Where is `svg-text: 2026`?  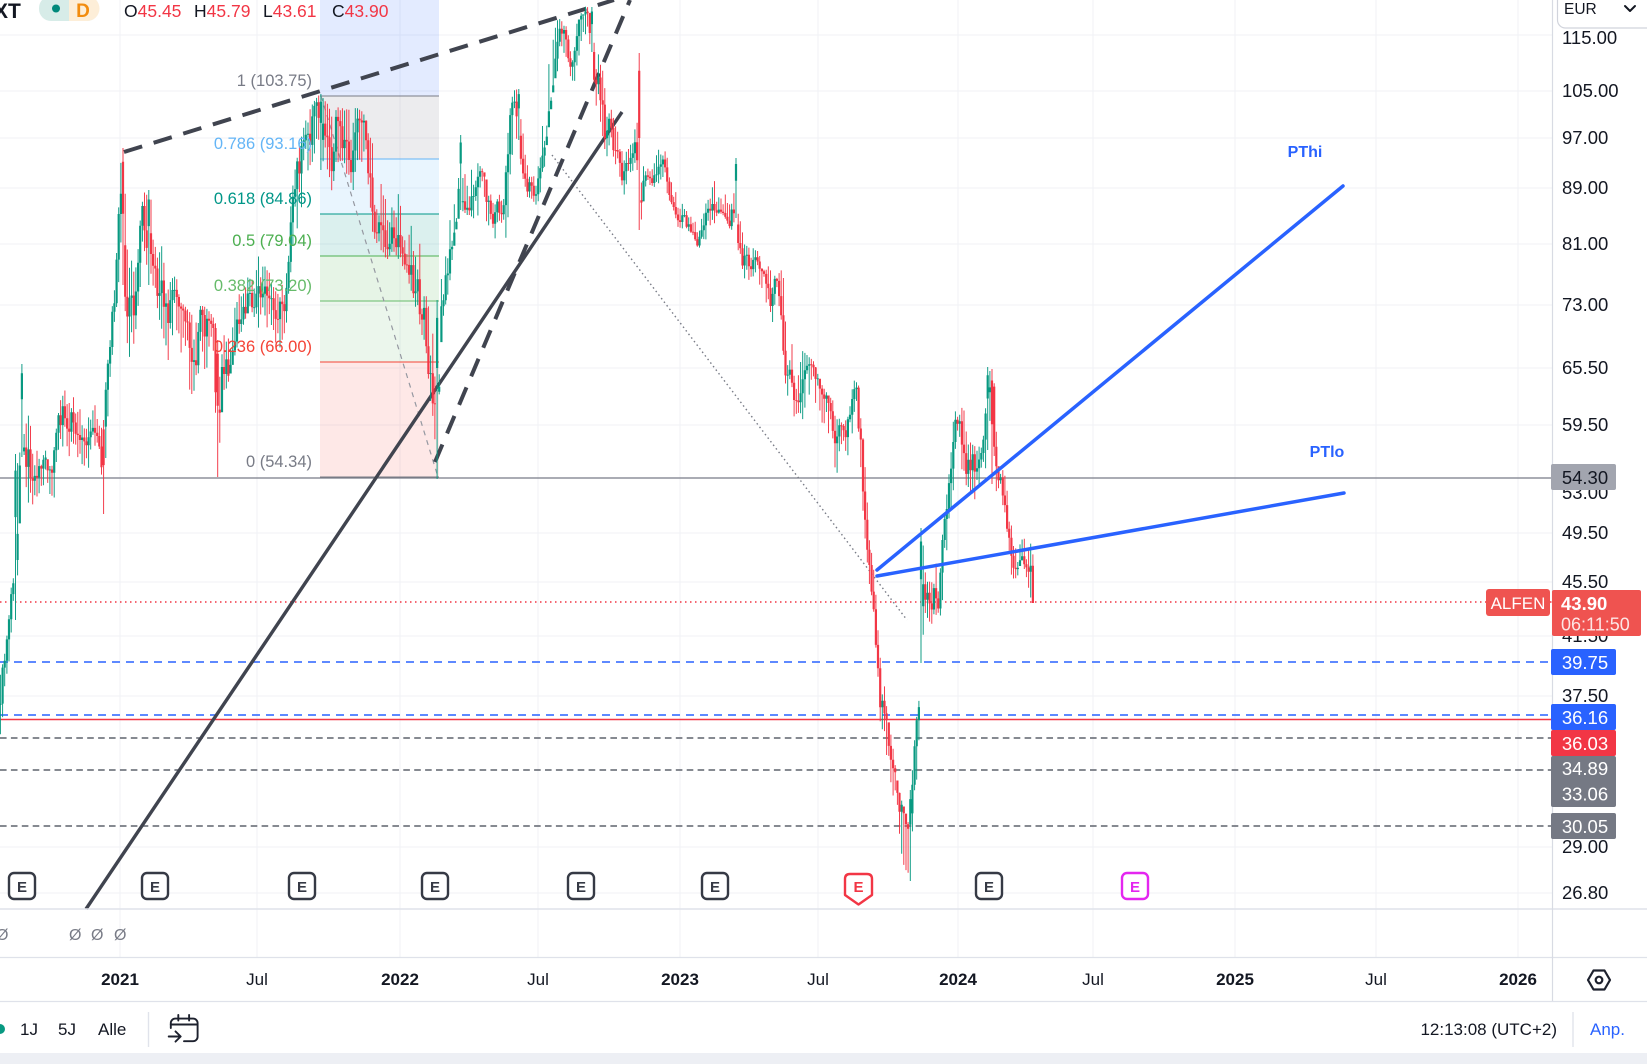 svg-text: 2026 is located at coordinates (1518, 979).